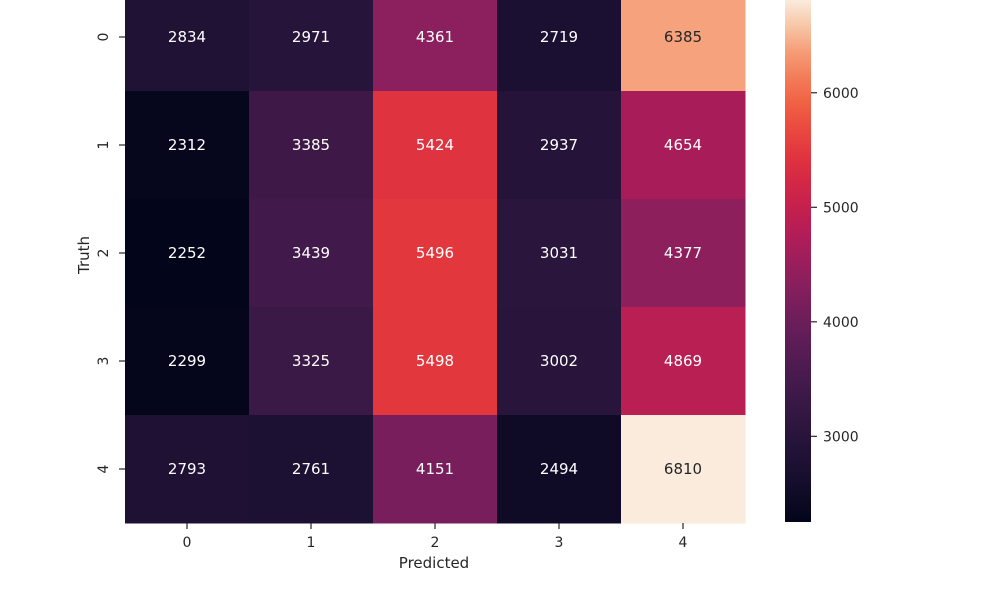 Image resolution: width=1000 pixels, height=604 pixels. I want to click on cell-value-label: 2312, so click(187, 145).